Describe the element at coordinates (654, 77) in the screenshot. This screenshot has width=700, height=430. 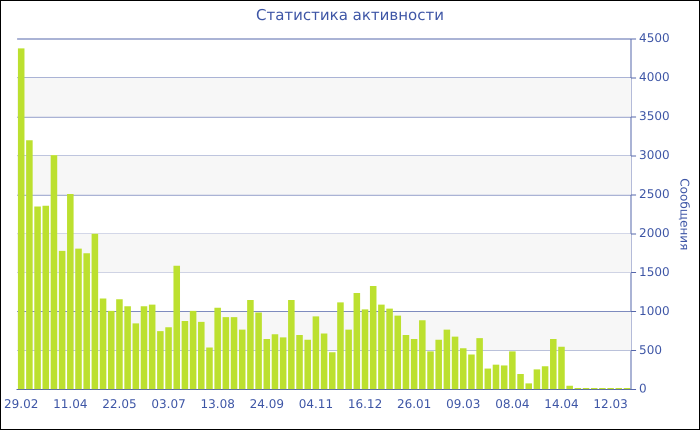
I see `y-tick-label: 4000` at that location.